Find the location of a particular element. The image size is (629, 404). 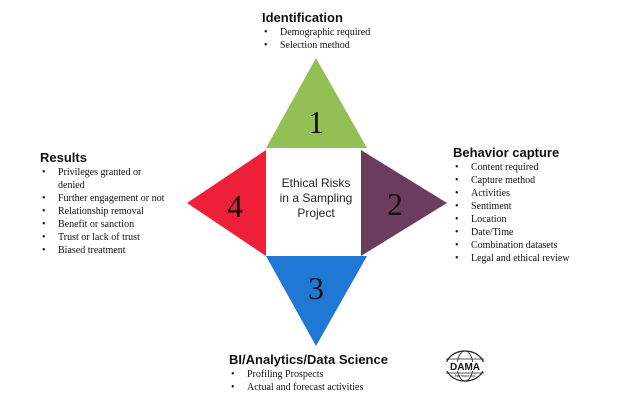

identification-list: Demographic required Selection method is located at coordinates (342, 39).